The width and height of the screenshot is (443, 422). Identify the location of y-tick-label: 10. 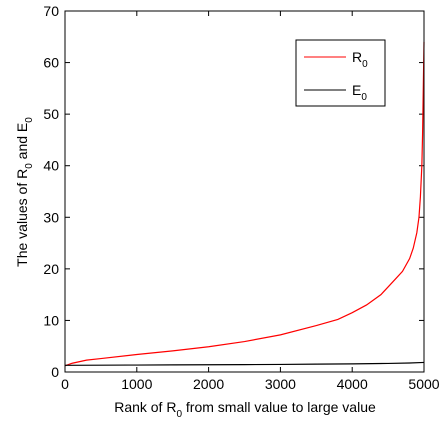
(51, 320).